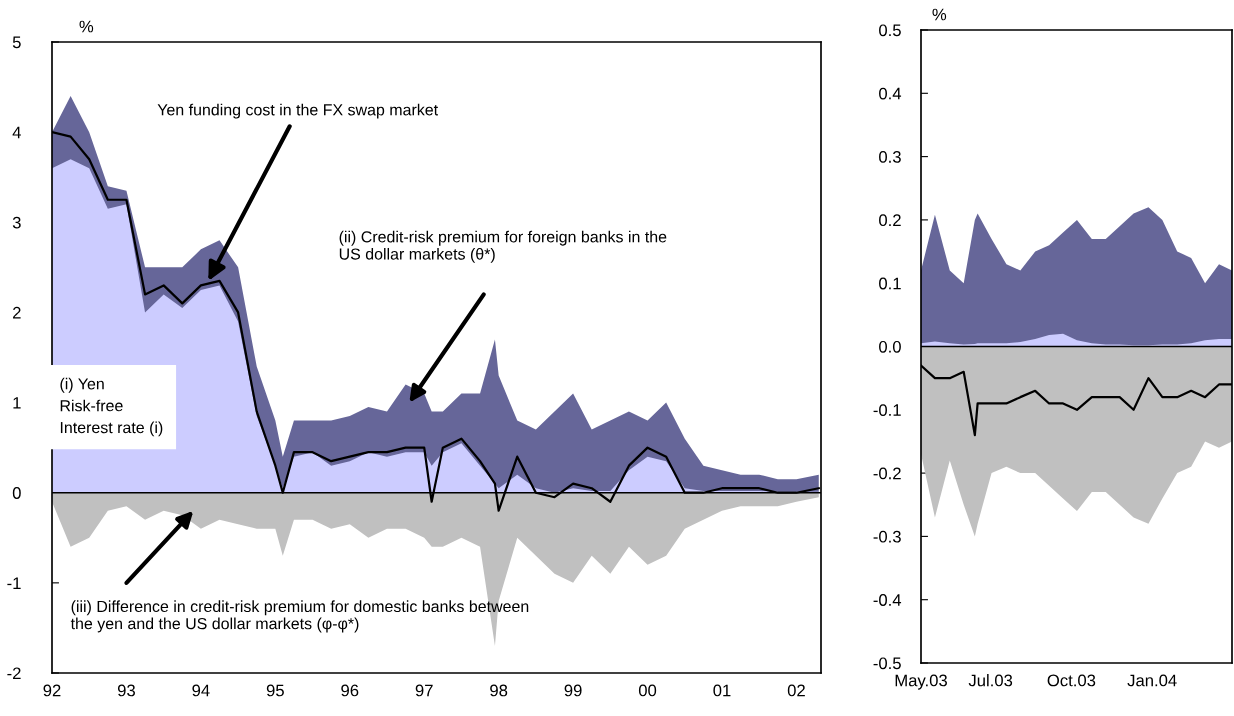 This screenshot has height=716, width=1234. I want to click on x-tick-label: 94, so click(201, 690).